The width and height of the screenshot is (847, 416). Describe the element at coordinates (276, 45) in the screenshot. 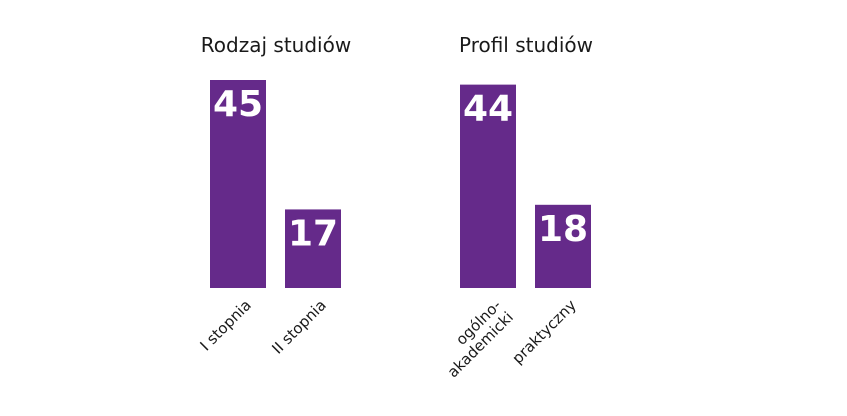

I see `chart-title: Rodzaj studiów` at that location.